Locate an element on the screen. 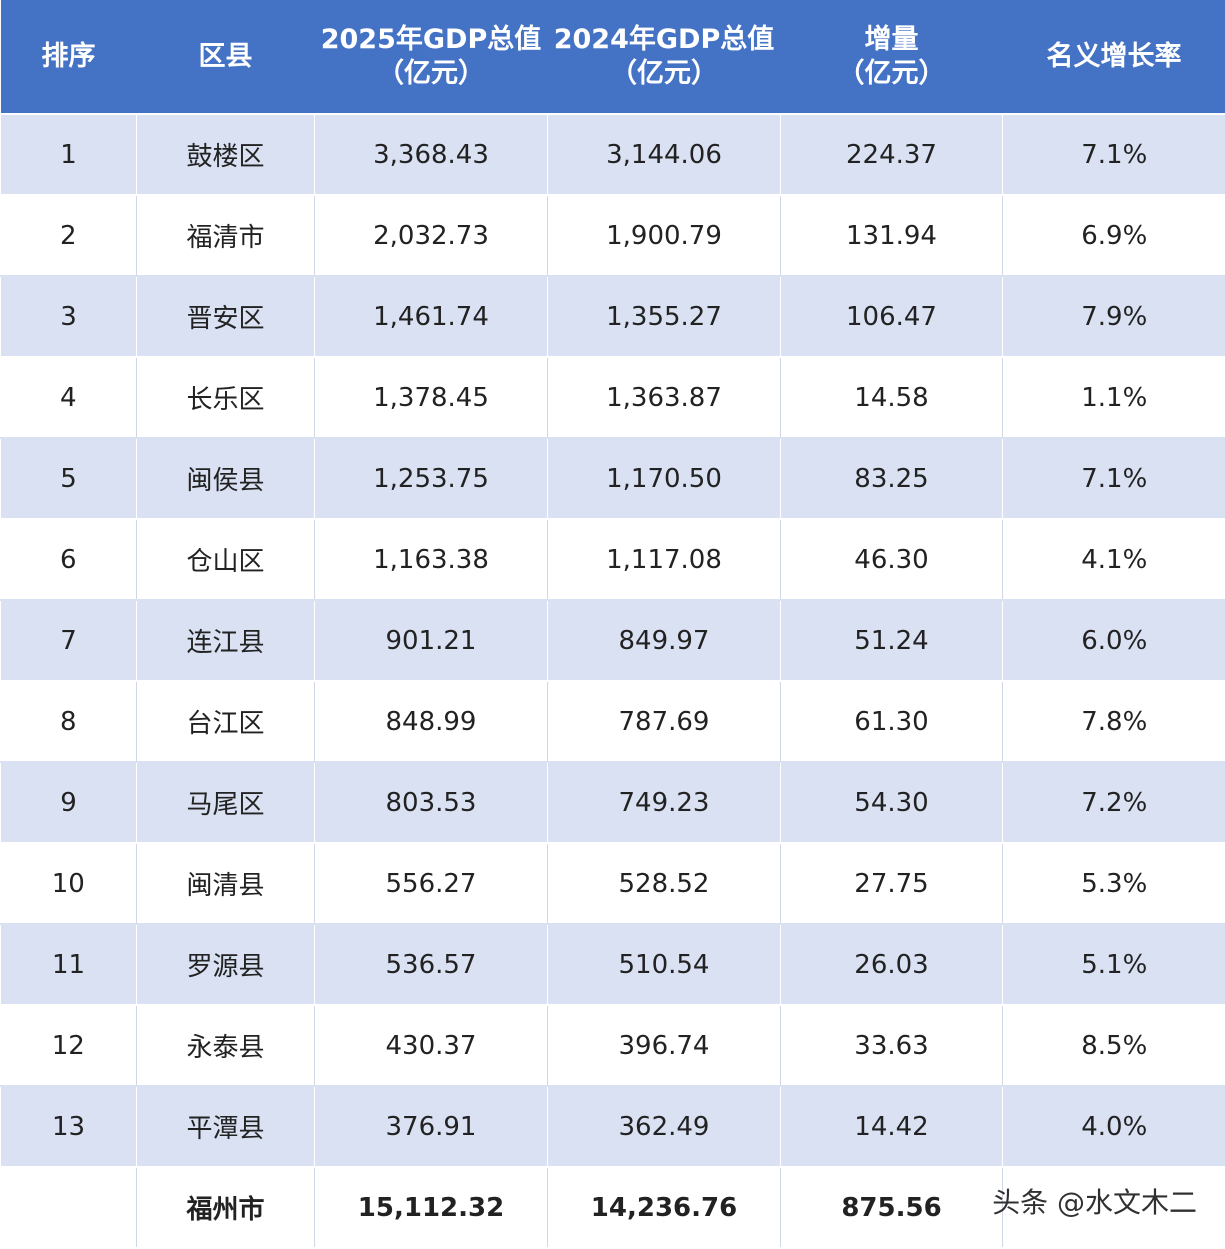 The image size is (1225, 1249). total-city: 福州市 is located at coordinates (225, 1207).